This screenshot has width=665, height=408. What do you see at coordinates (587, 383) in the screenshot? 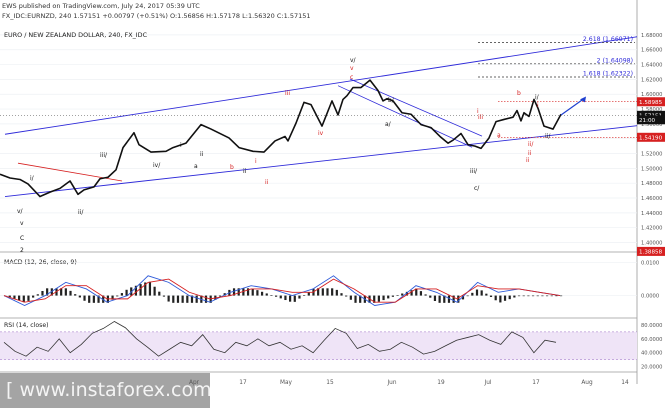
I see `x-tick-label: Aug` at bounding box center [587, 383].